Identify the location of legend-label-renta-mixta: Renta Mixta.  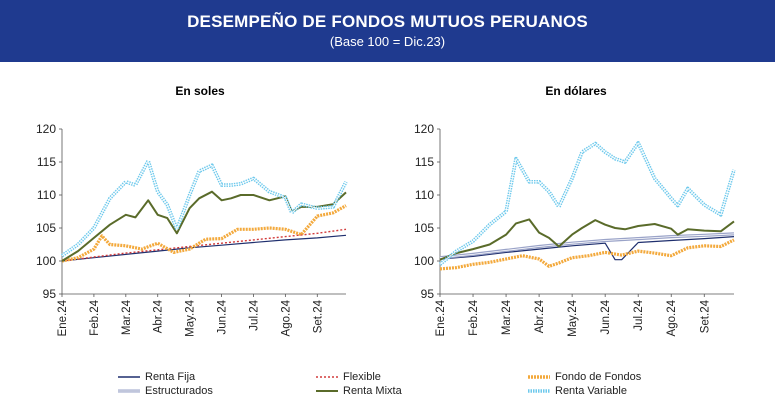
(372, 391).